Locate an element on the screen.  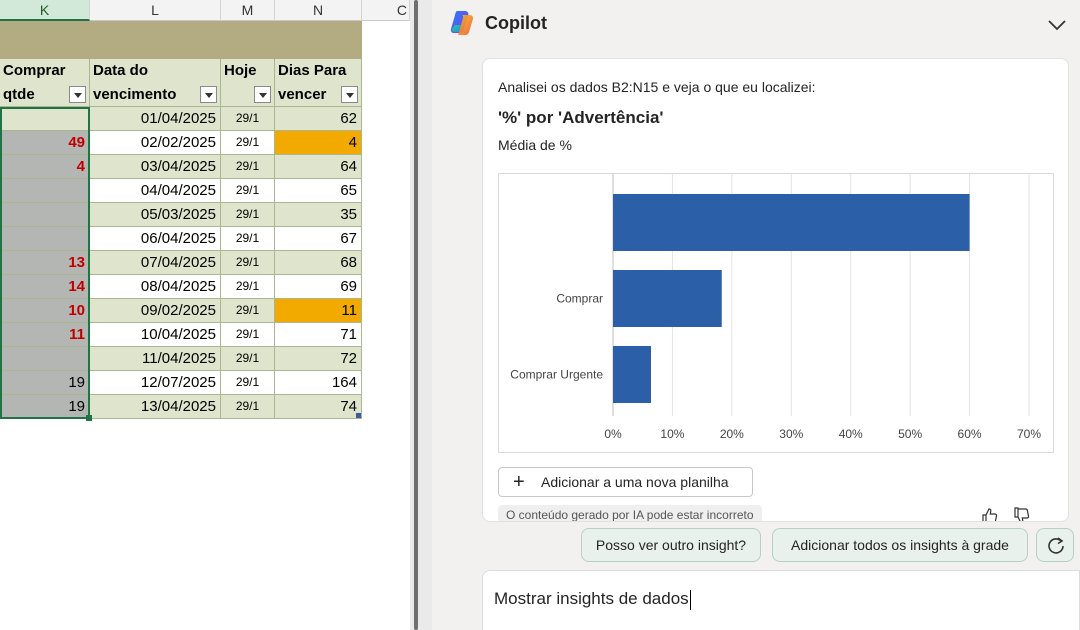
cell-n-row-4: 65 is located at coordinates (318, 191).